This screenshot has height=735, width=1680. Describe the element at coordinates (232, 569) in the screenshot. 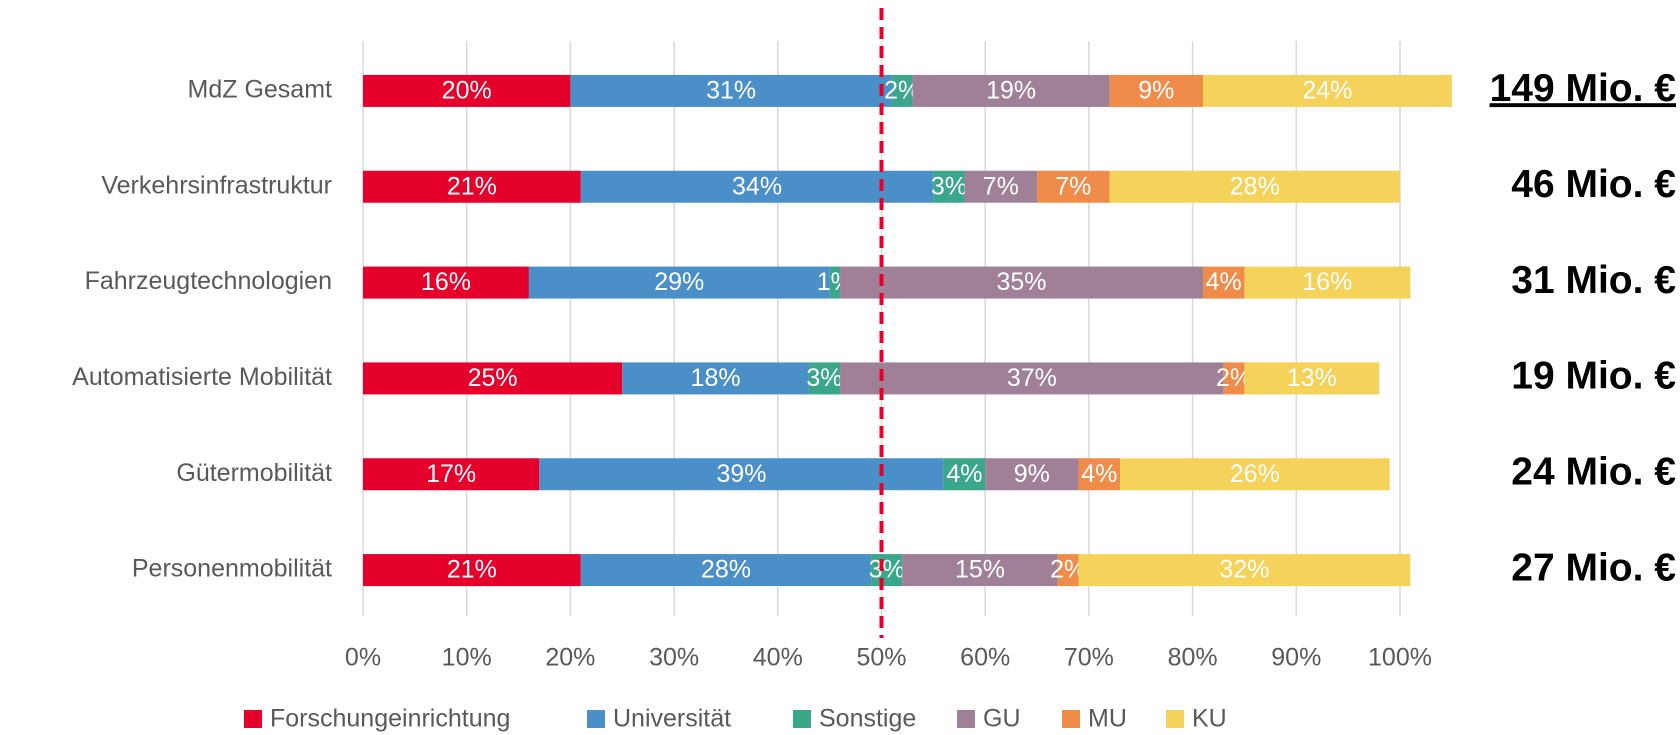

I see `category-label: Personenmobilität` at that location.